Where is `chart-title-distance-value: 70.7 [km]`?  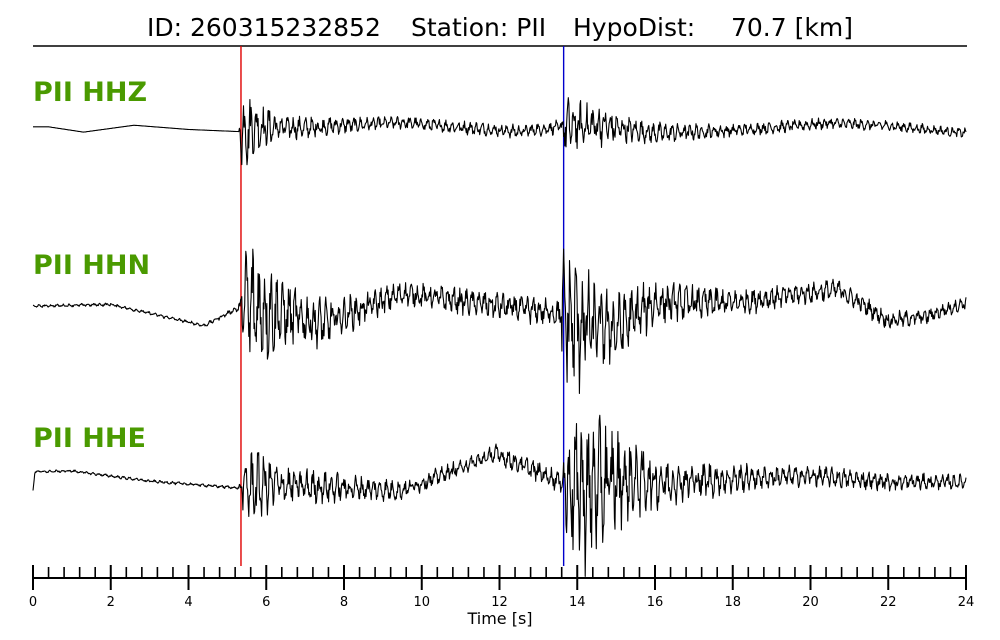
chart-title-distance-value: 70.7 [km] is located at coordinates (792, 27).